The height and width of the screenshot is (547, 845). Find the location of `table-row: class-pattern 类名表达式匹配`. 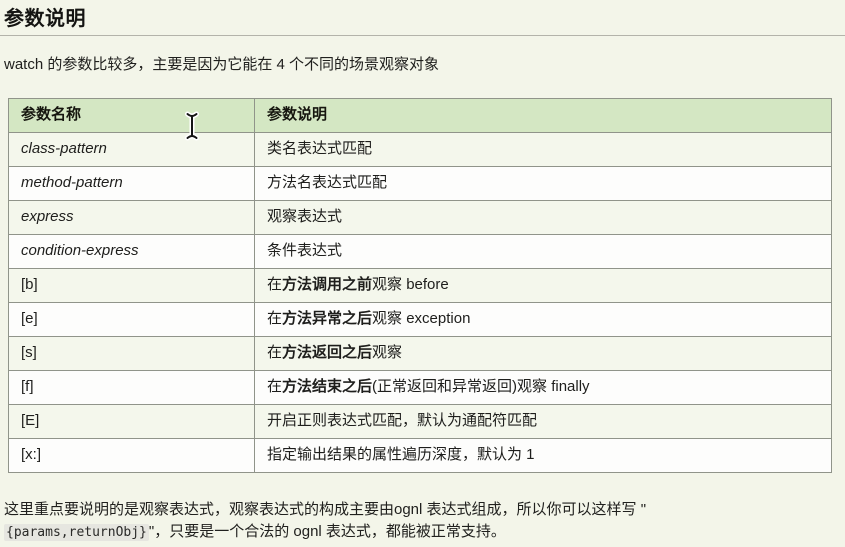

table-row: class-pattern 类名表达式匹配 is located at coordinates (420, 149).